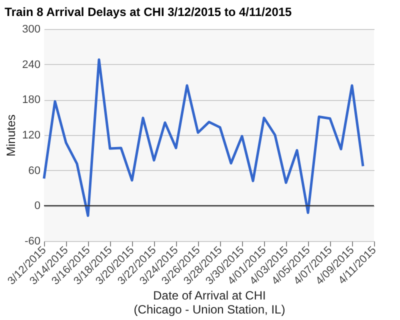 The width and height of the screenshot is (400, 320). What do you see at coordinates (148, 12) in the screenshot?
I see `chart-title: Train 8 Arrival Delays at CHI 3/12/2015 to 4/11/2015` at bounding box center [148, 12].